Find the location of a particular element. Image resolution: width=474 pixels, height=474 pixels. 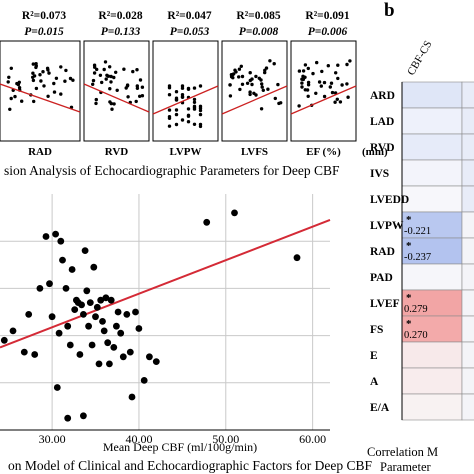

table-row-label: LVEDD is located at coordinates (389, 200).